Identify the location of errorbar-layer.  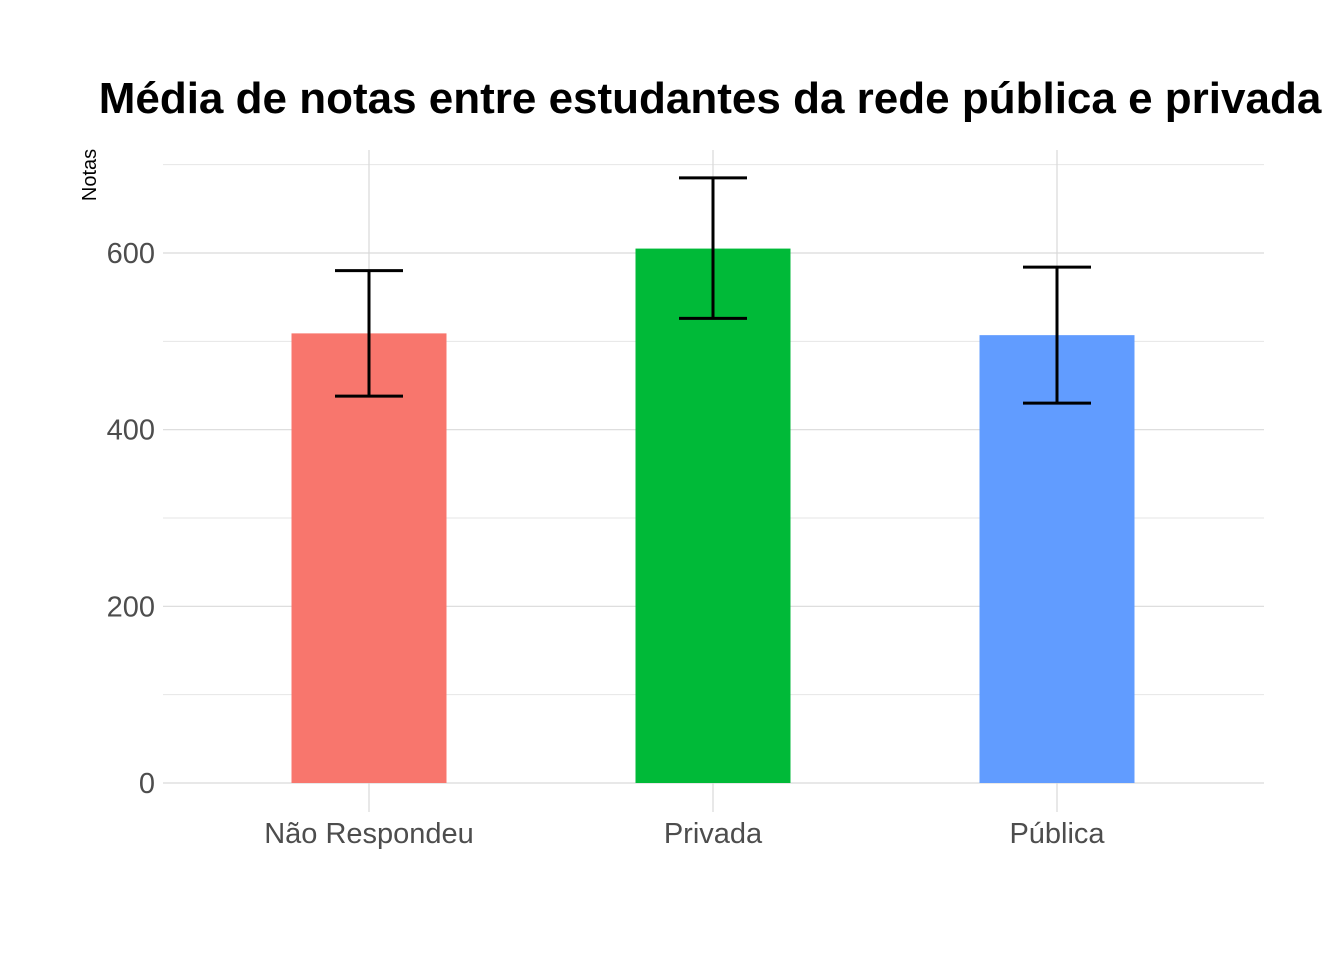
(713, 290).